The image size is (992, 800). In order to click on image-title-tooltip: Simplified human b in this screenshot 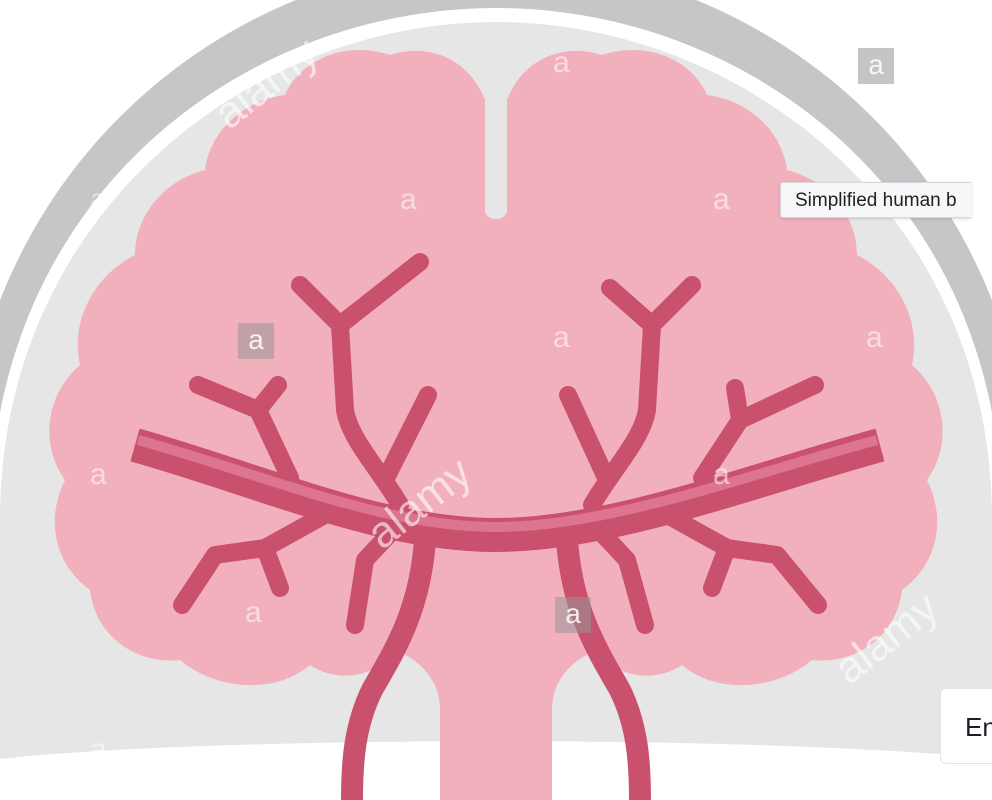, I will do `click(875, 200)`.